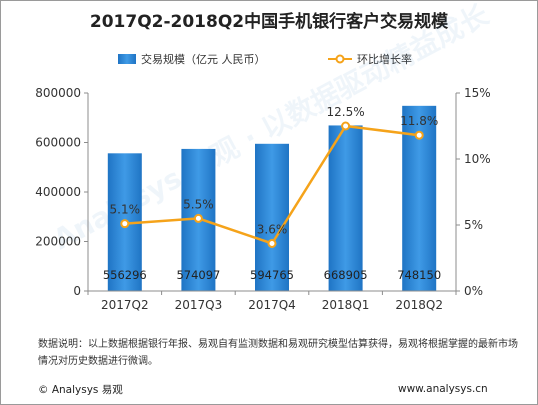  Describe the element at coordinates (419, 121) in the screenshot. I see `growth-rate-label-2018Q2: 11.8%` at that location.